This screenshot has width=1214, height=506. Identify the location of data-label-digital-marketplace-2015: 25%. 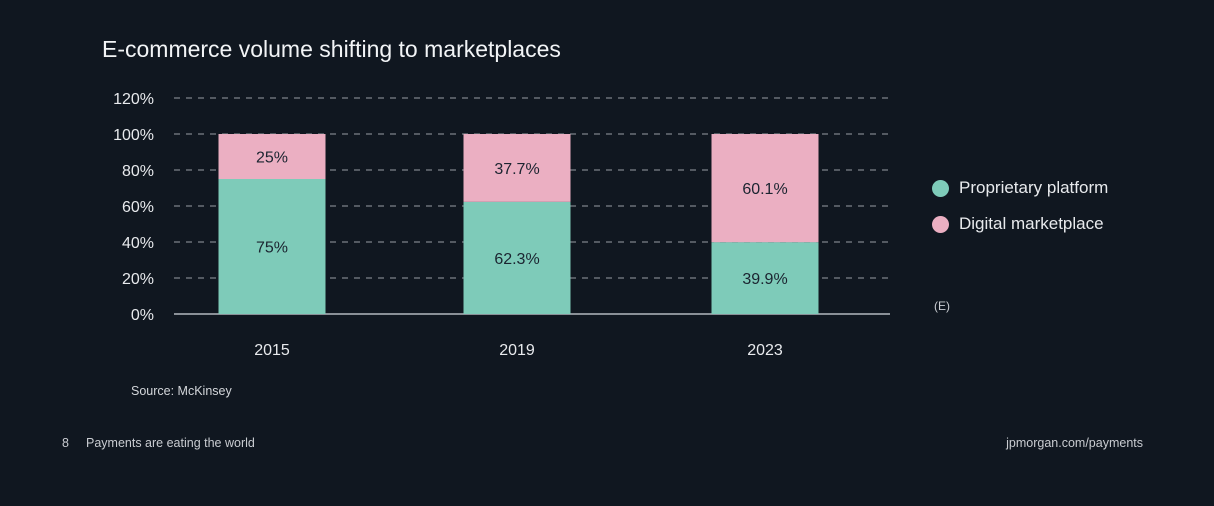
(272, 158).